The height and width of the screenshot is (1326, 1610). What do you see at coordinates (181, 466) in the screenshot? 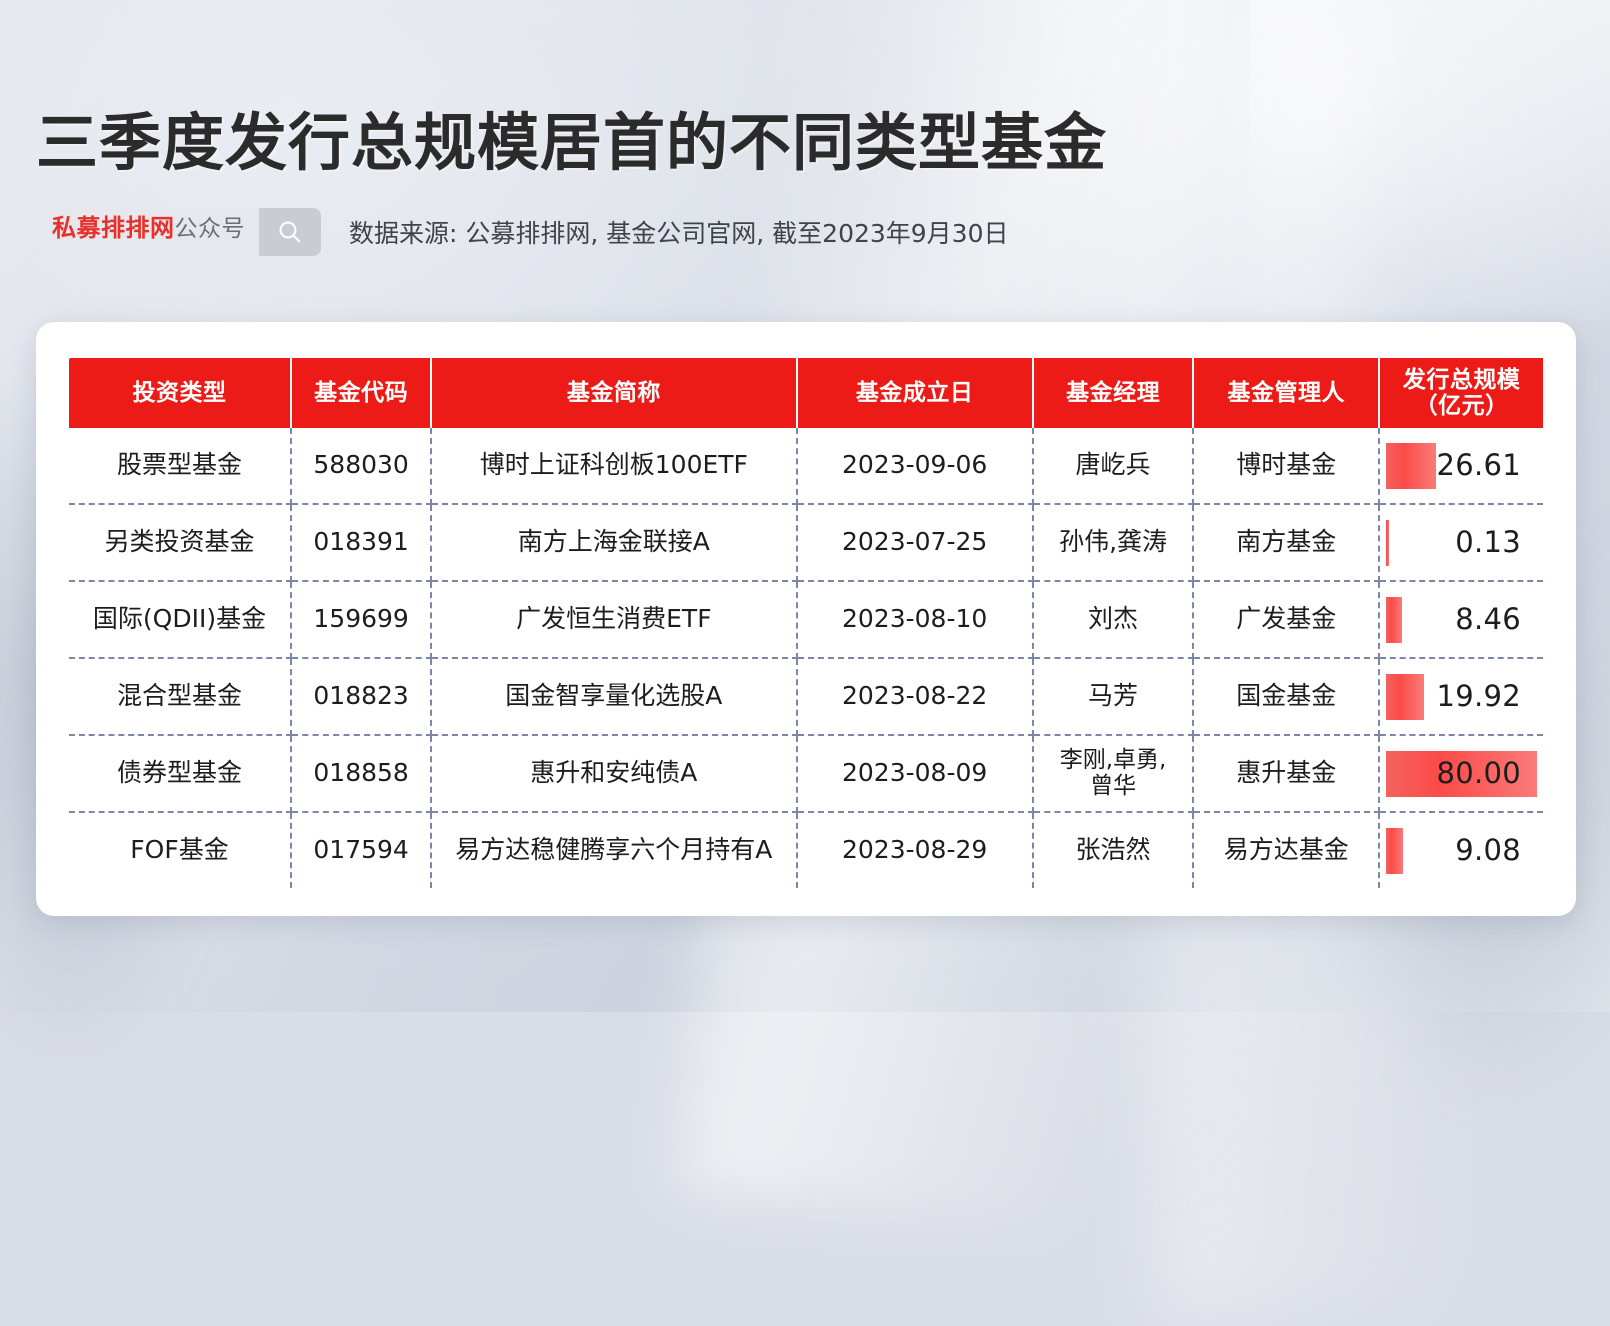
I see `cell-investment-type: 股票型基金` at bounding box center [181, 466].